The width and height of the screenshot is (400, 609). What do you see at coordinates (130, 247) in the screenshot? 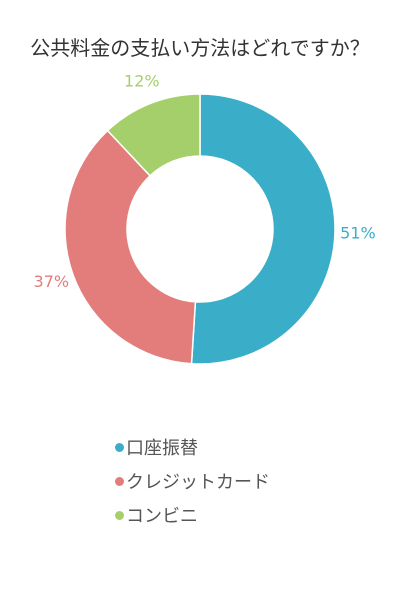
I see `slice-credit-card` at bounding box center [130, 247].